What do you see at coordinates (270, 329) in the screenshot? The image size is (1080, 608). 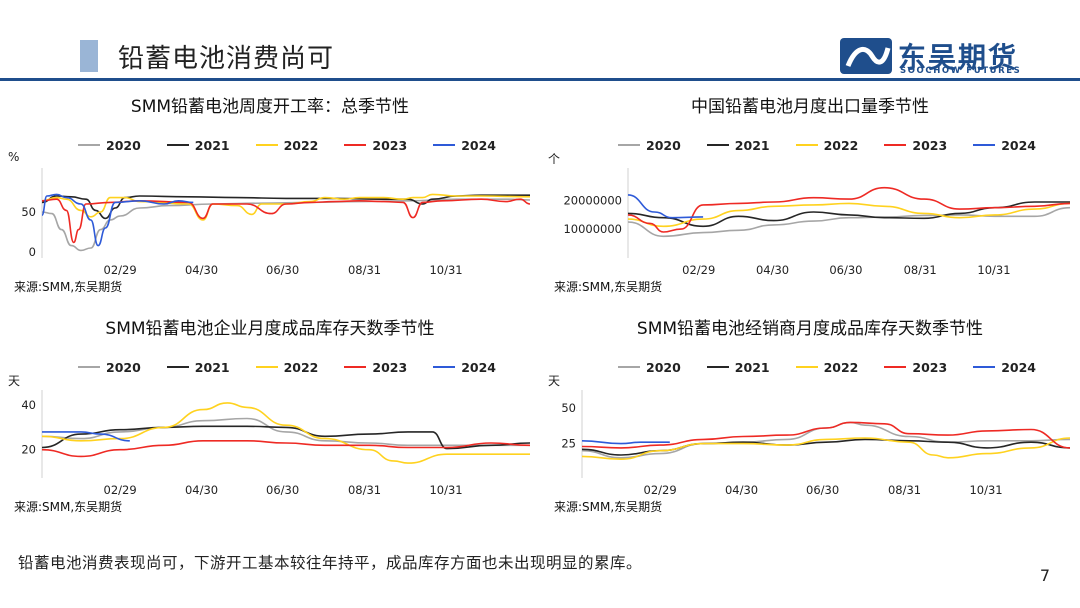 I see `chart-title: SMM铅蓄电池企业月度成品库存天数季节性` at bounding box center [270, 329].